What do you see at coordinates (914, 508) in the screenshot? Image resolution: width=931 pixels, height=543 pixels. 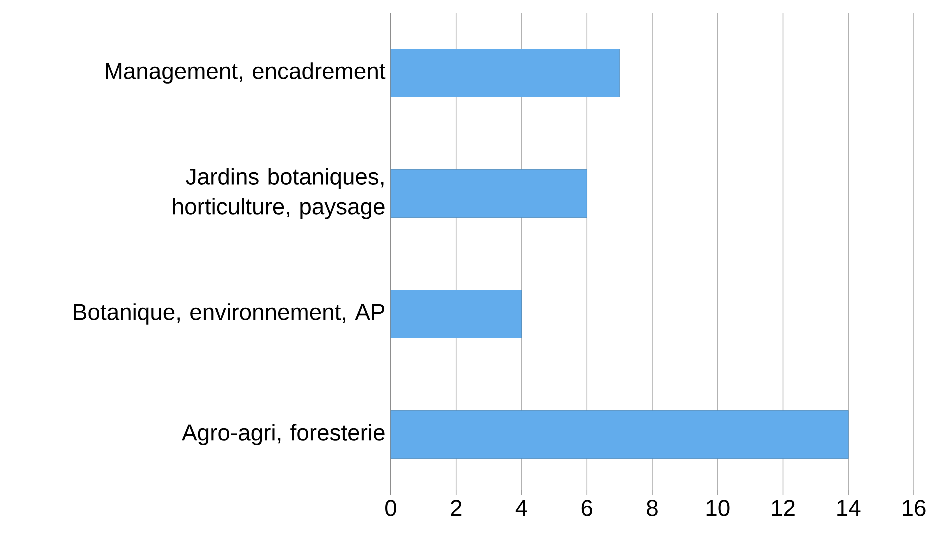 I see `x-tick-label: 16` at bounding box center [914, 508].